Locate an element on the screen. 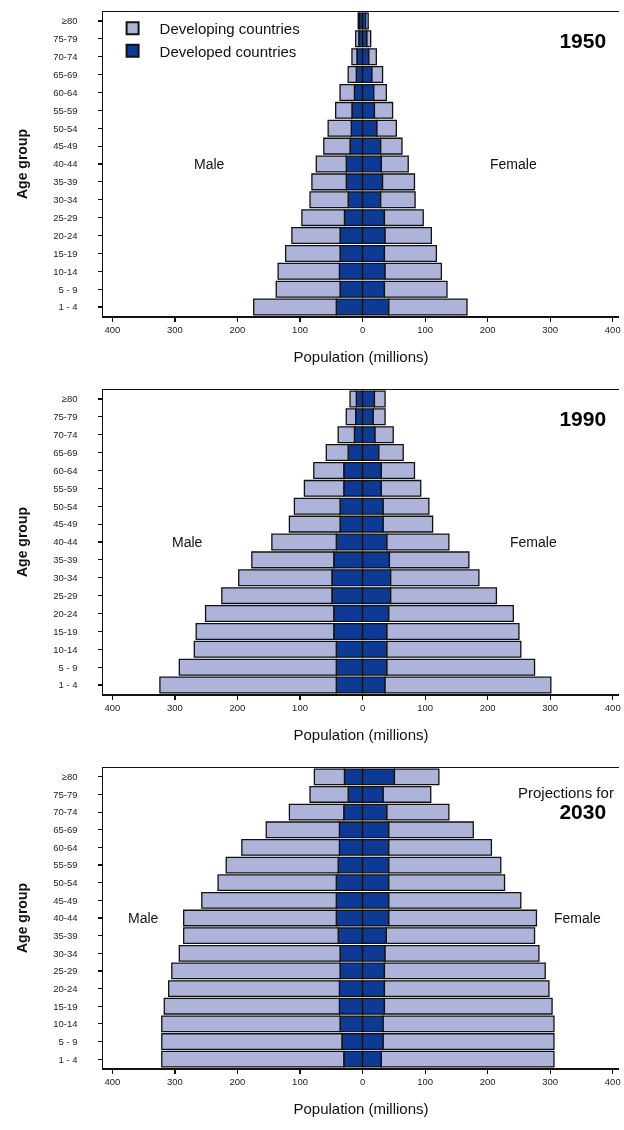 Image resolution: width=624 pixels, height=1130 pixels. text: 2030 is located at coordinates (583, 811).